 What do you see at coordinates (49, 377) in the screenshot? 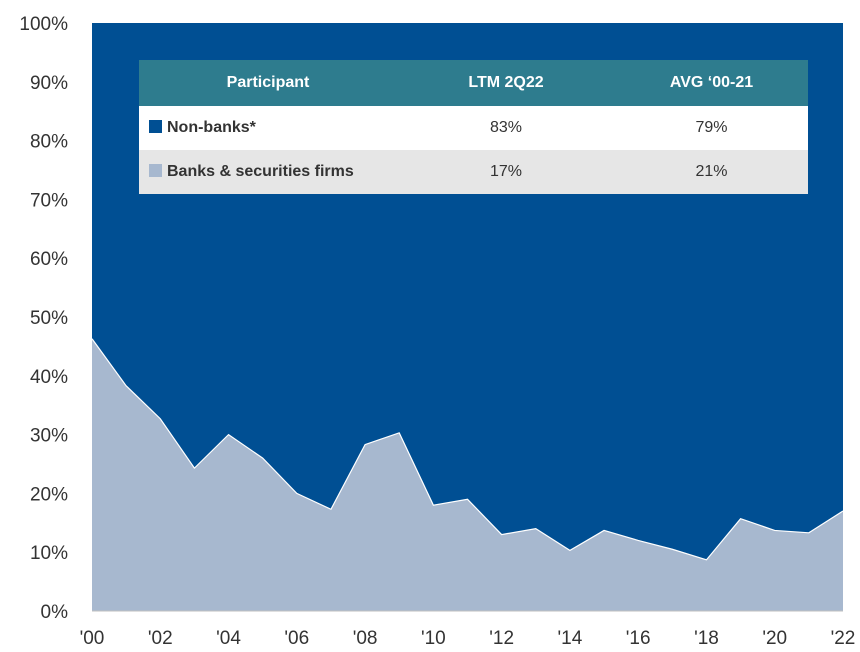
I see `y-tick-label: 40%` at bounding box center [49, 377].